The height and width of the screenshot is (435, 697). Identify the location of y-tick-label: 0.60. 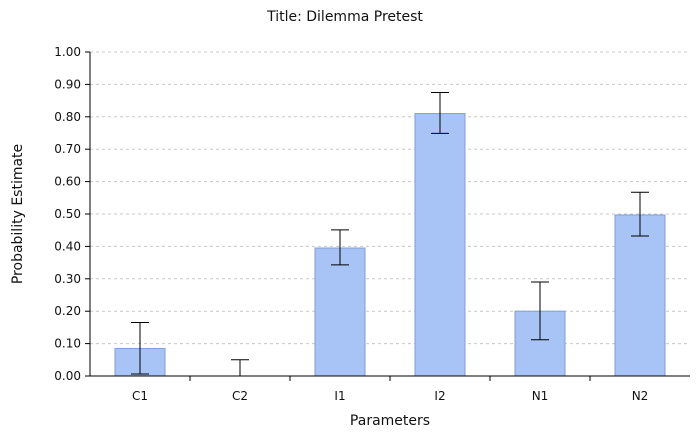
(67, 182).